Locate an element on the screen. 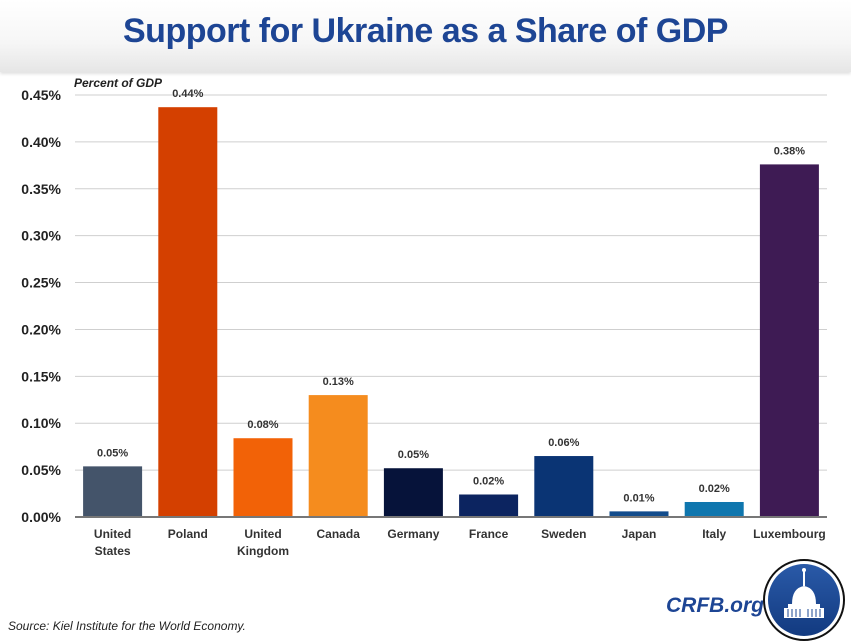 This screenshot has height=642, width=851. x-tick-label: Luxembourg is located at coordinates (789, 534).